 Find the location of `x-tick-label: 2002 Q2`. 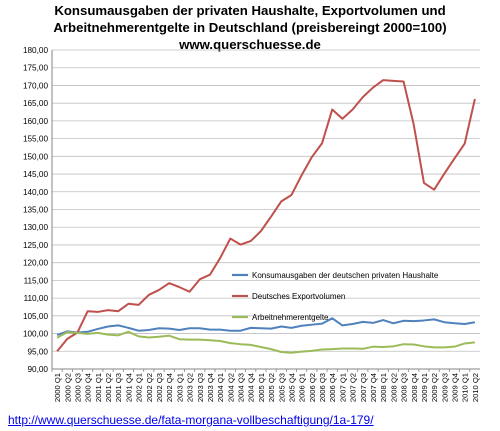

x-tick-label: 2002 Q2 is located at coordinates (149, 387).